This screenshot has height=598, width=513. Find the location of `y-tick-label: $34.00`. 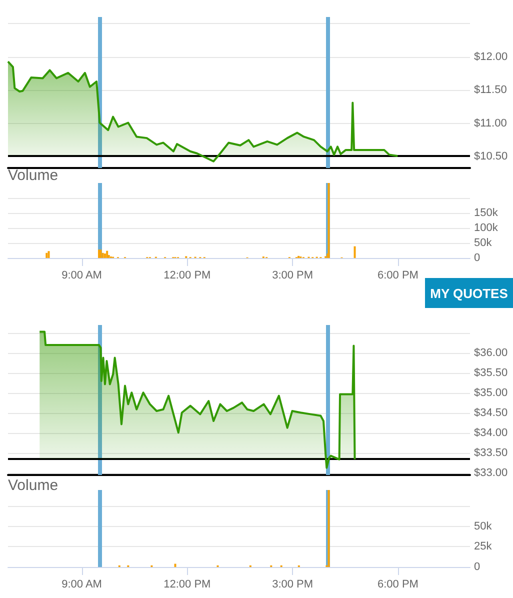

y-tick-label: $34.00 is located at coordinates (491, 433).